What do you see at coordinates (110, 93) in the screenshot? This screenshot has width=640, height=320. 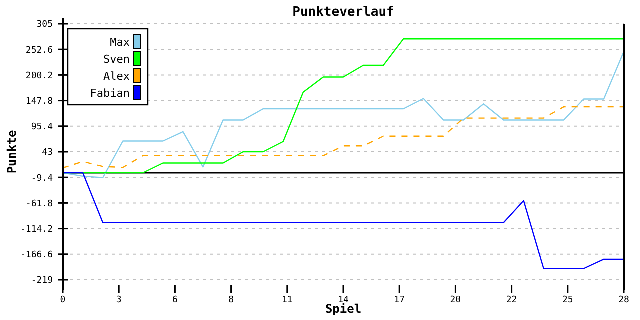 I see `legend-label: Fabian` at bounding box center [110, 93].